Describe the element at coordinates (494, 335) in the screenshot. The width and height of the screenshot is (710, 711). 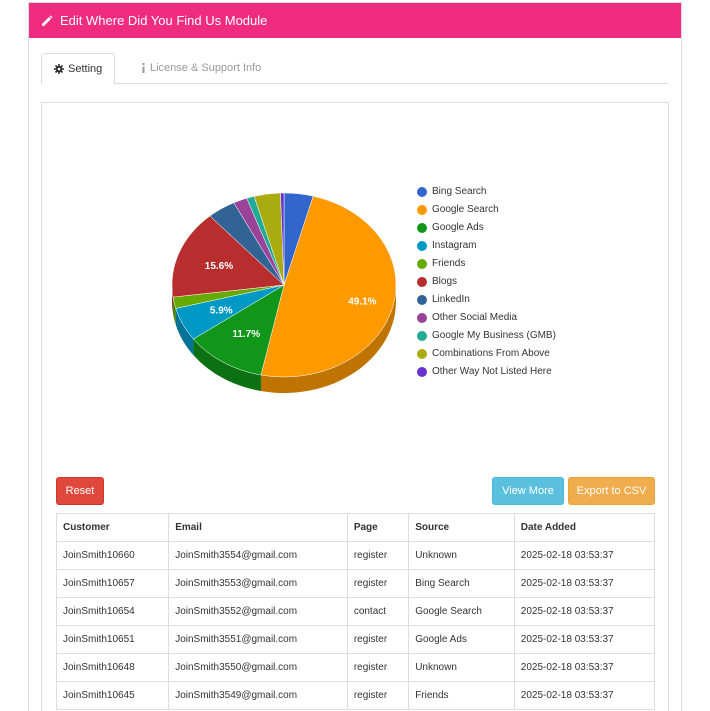
I see `legend-label: Google My Business (GMB)` at that location.